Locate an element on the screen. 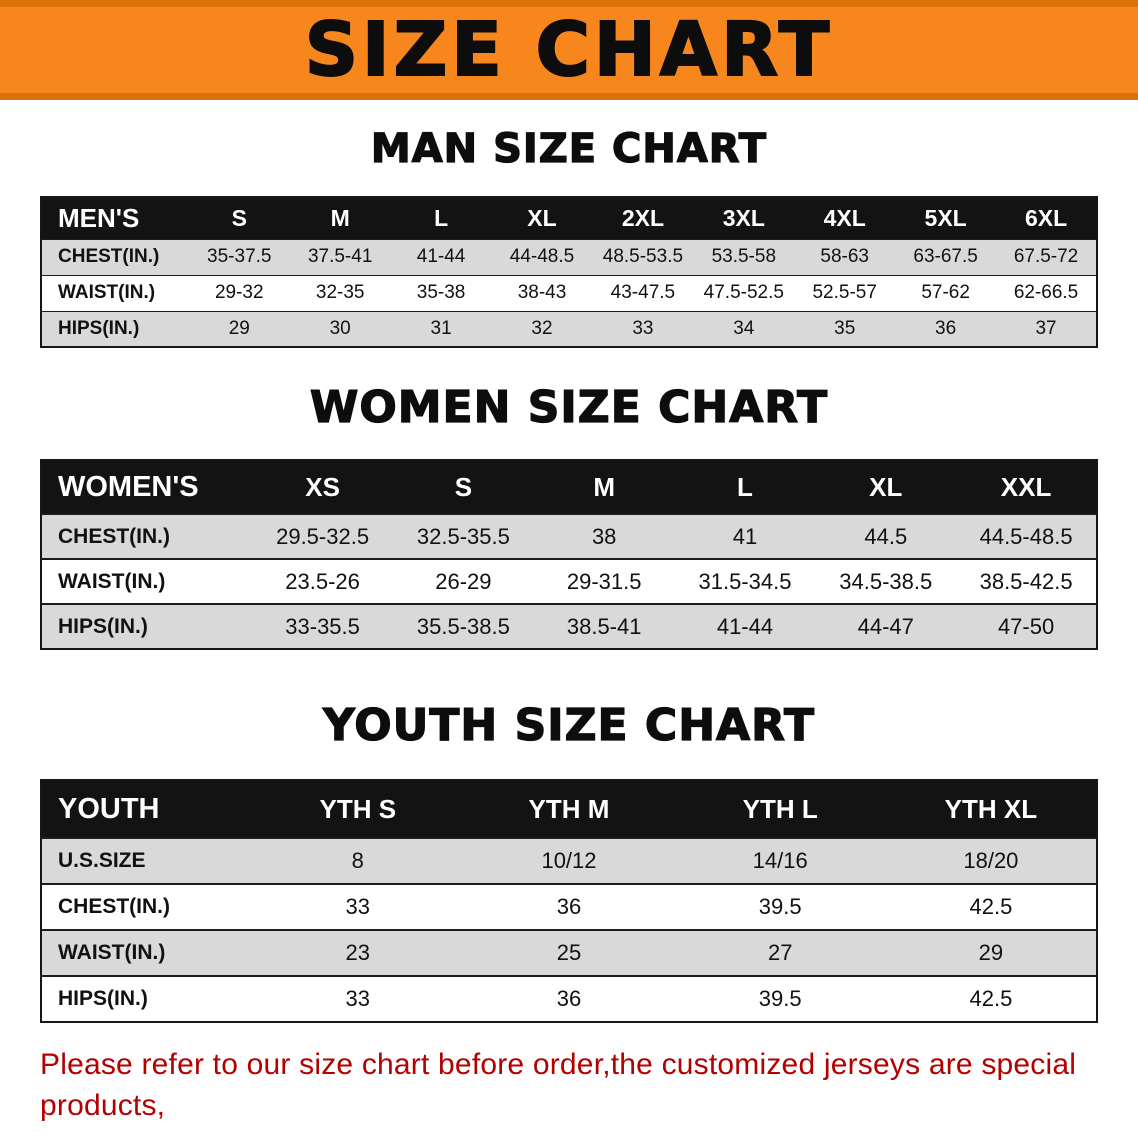  size-value: 35.5-38.5 is located at coordinates (463, 626).